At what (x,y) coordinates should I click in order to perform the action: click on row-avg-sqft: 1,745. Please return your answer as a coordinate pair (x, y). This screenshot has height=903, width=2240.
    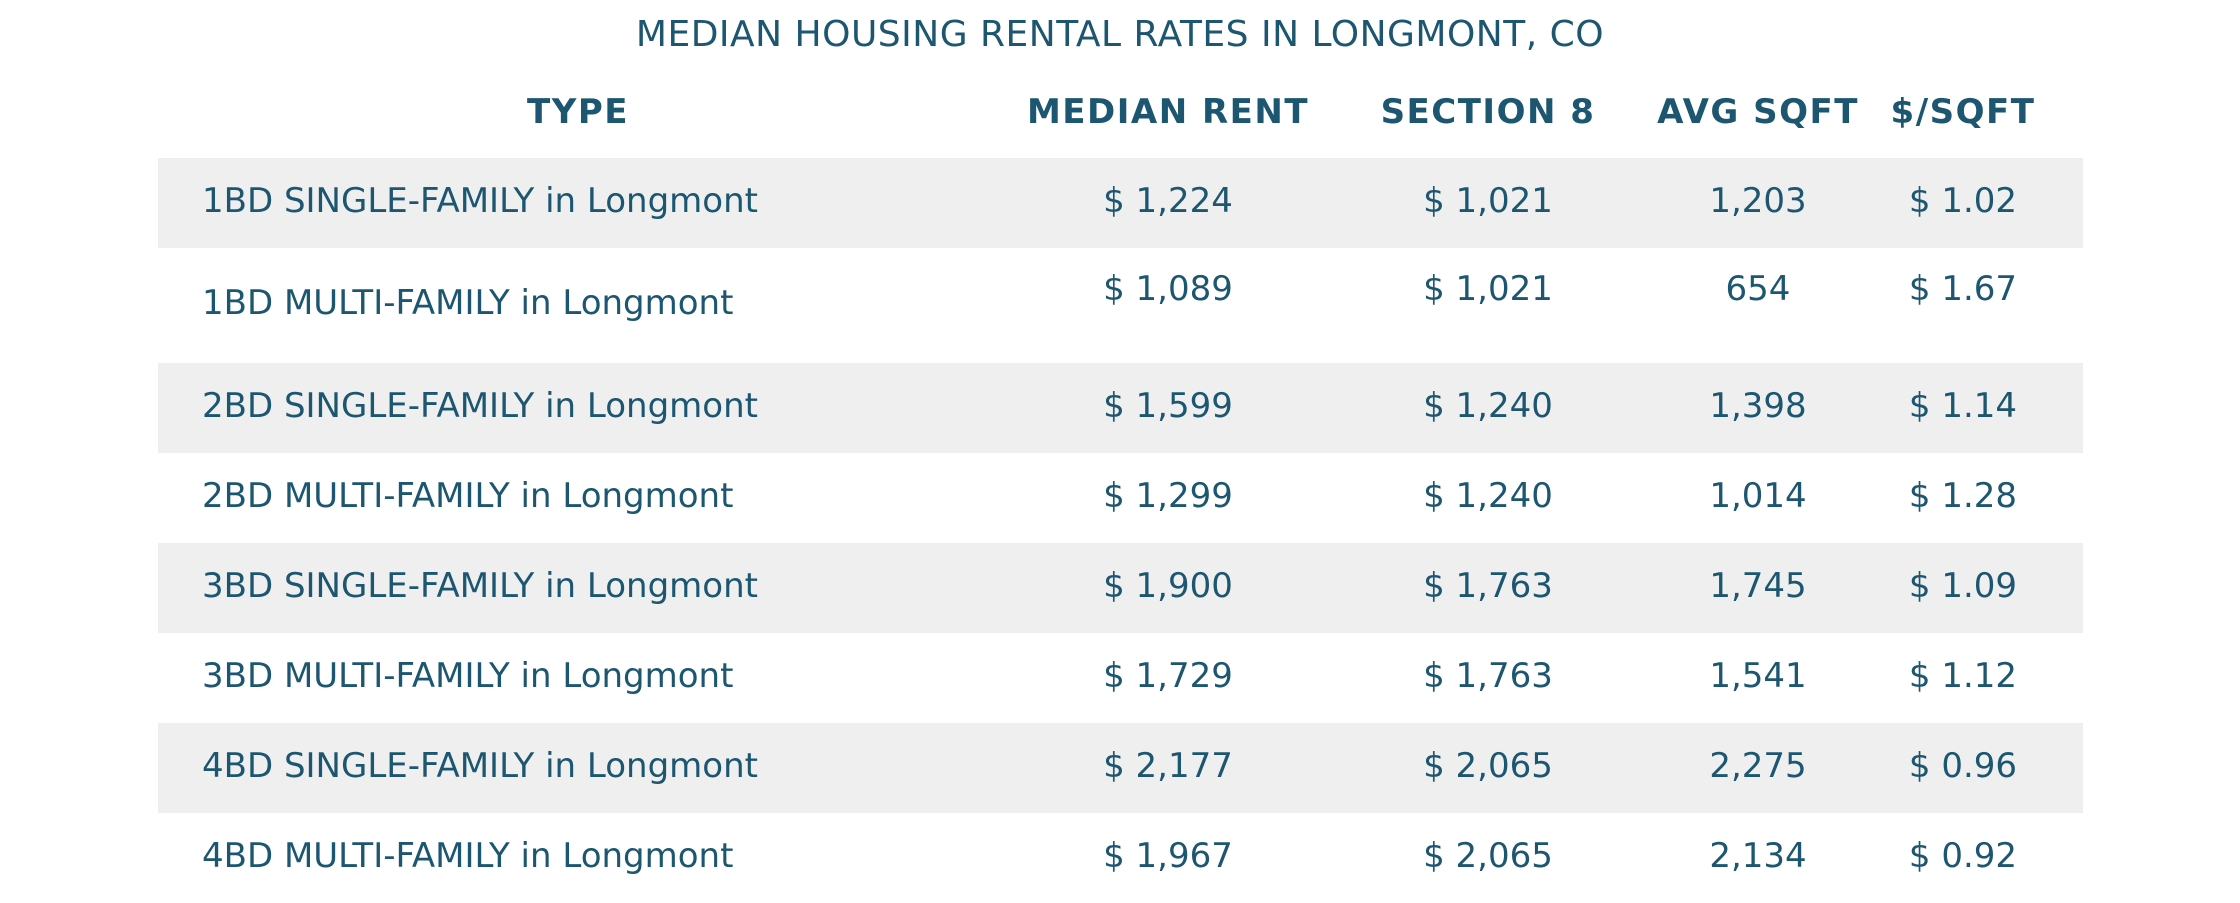
    Looking at the image, I should click on (1758, 586).